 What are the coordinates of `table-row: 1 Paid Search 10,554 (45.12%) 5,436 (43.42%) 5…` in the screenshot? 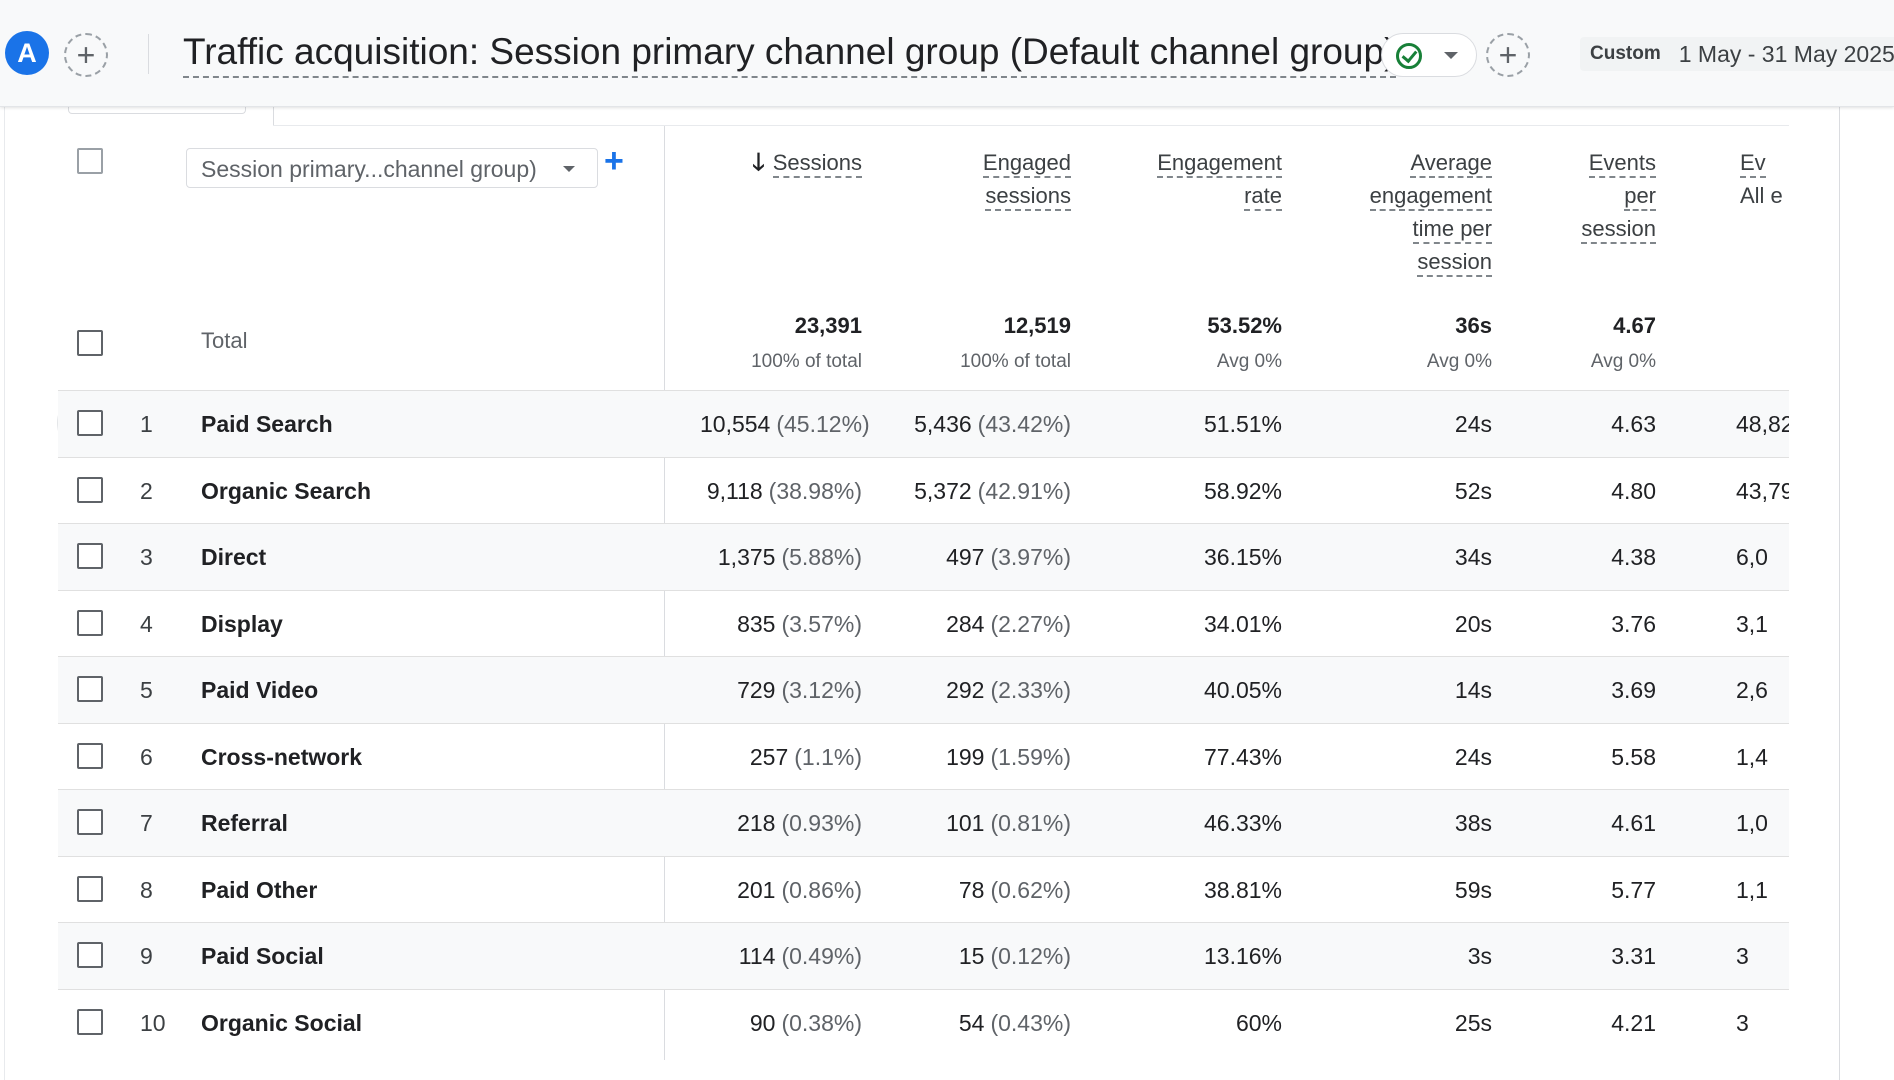 It's located at (923, 423).